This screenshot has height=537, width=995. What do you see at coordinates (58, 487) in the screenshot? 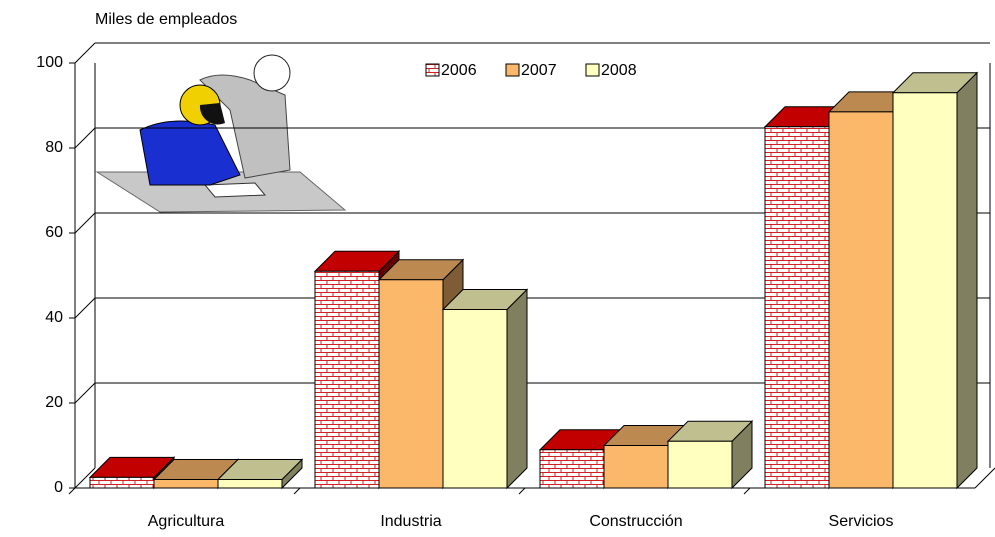
I see `y-tick-label: 0` at bounding box center [58, 487].